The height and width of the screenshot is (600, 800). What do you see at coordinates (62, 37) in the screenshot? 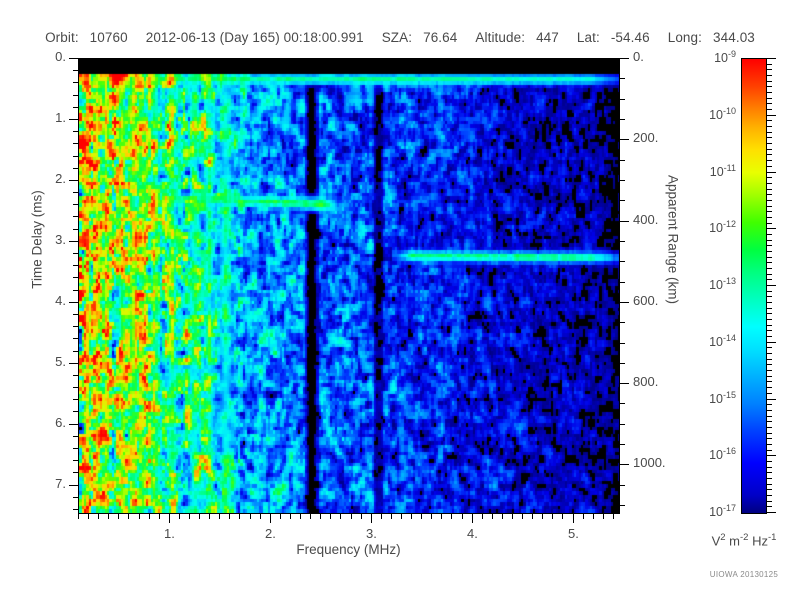
I see `header-orbit-label: Orbit:` at bounding box center [62, 37].